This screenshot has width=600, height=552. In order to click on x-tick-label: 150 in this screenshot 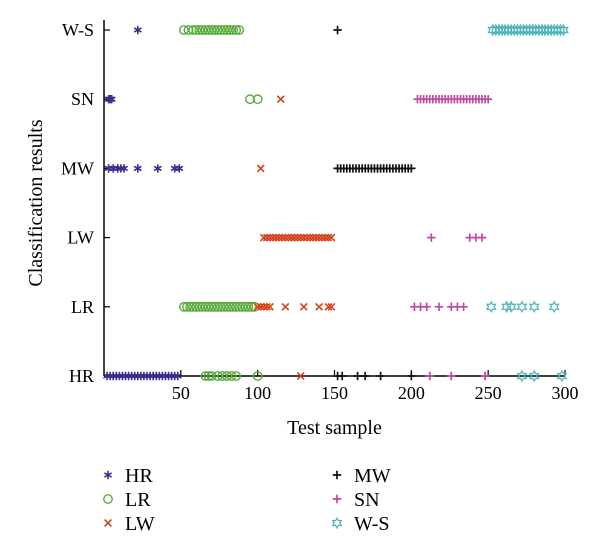, I will do `click(334, 393)`.